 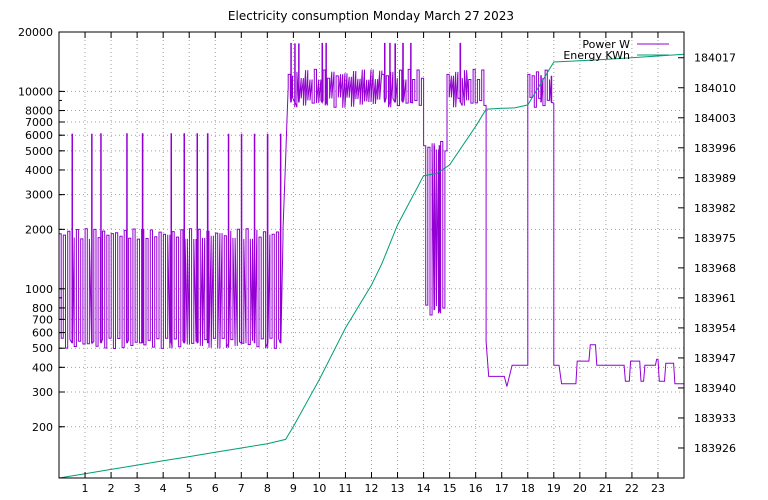 I want to click on x-tick-label: 5, so click(x=189, y=488).